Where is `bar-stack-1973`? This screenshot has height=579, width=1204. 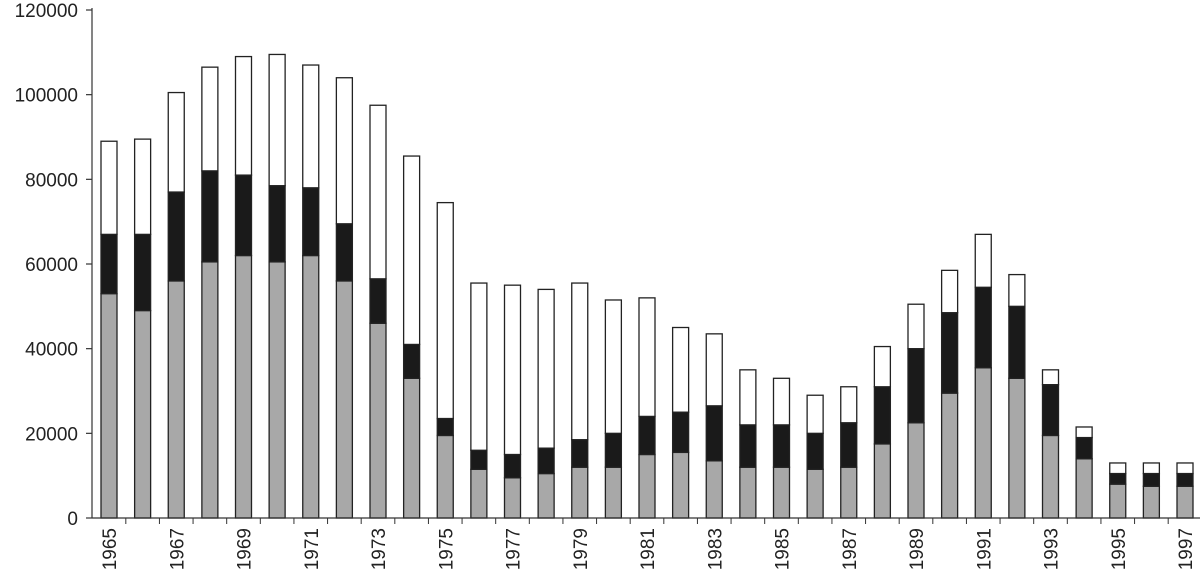 bar-stack-1973 is located at coordinates (378, 311).